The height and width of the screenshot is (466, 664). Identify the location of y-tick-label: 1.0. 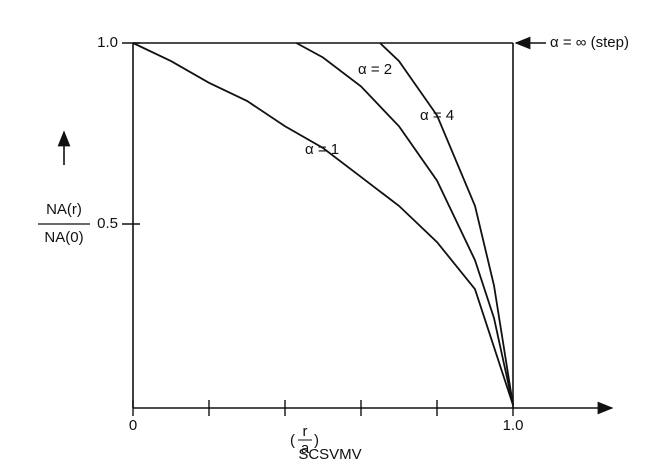
(107, 42).